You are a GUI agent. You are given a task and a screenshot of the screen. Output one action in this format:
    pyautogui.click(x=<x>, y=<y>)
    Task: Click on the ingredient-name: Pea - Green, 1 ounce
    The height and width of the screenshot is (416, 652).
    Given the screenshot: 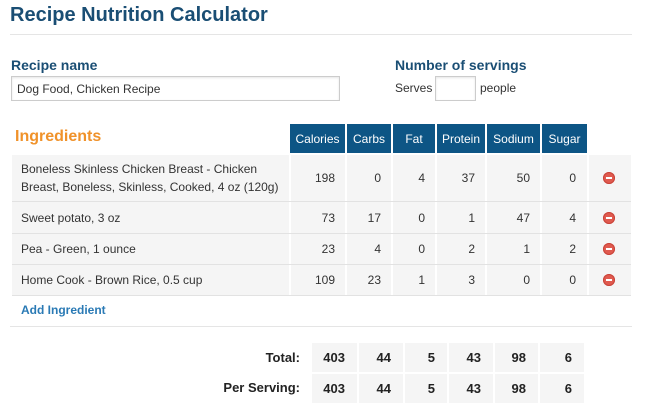 What is the action you would take?
    pyautogui.click(x=78, y=249)
    